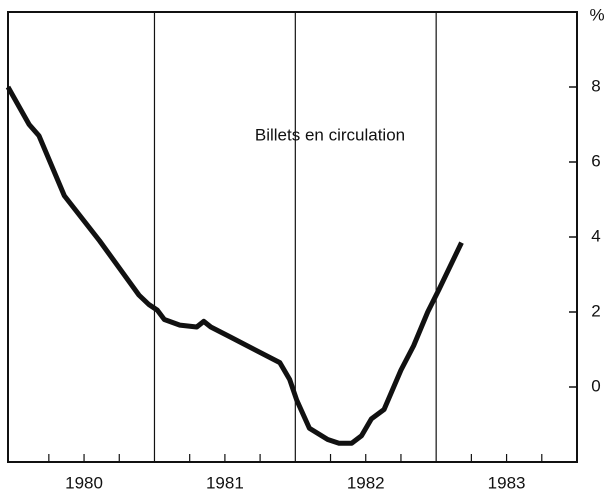 The height and width of the screenshot is (496, 615). I want to click on x-tick-label: 1983, so click(507, 482).